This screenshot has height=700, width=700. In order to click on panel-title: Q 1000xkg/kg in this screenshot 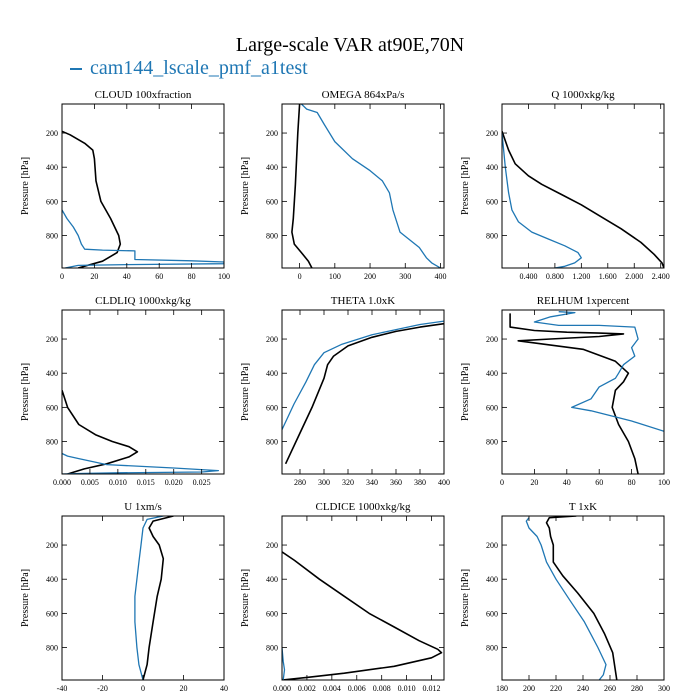, I will do `click(583, 95)`.